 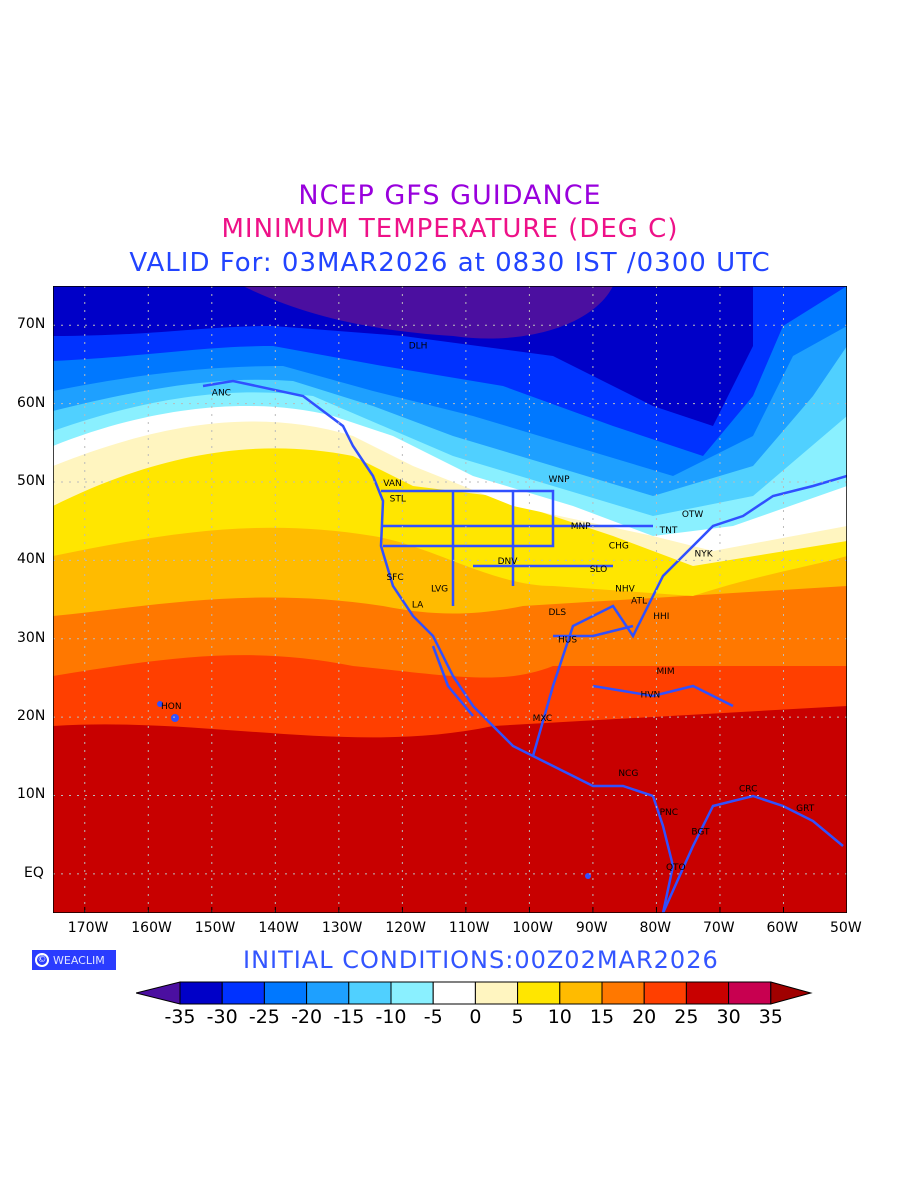 What do you see at coordinates (151, 928) in the screenshot?
I see `lon-label: 160W` at bounding box center [151, 928].